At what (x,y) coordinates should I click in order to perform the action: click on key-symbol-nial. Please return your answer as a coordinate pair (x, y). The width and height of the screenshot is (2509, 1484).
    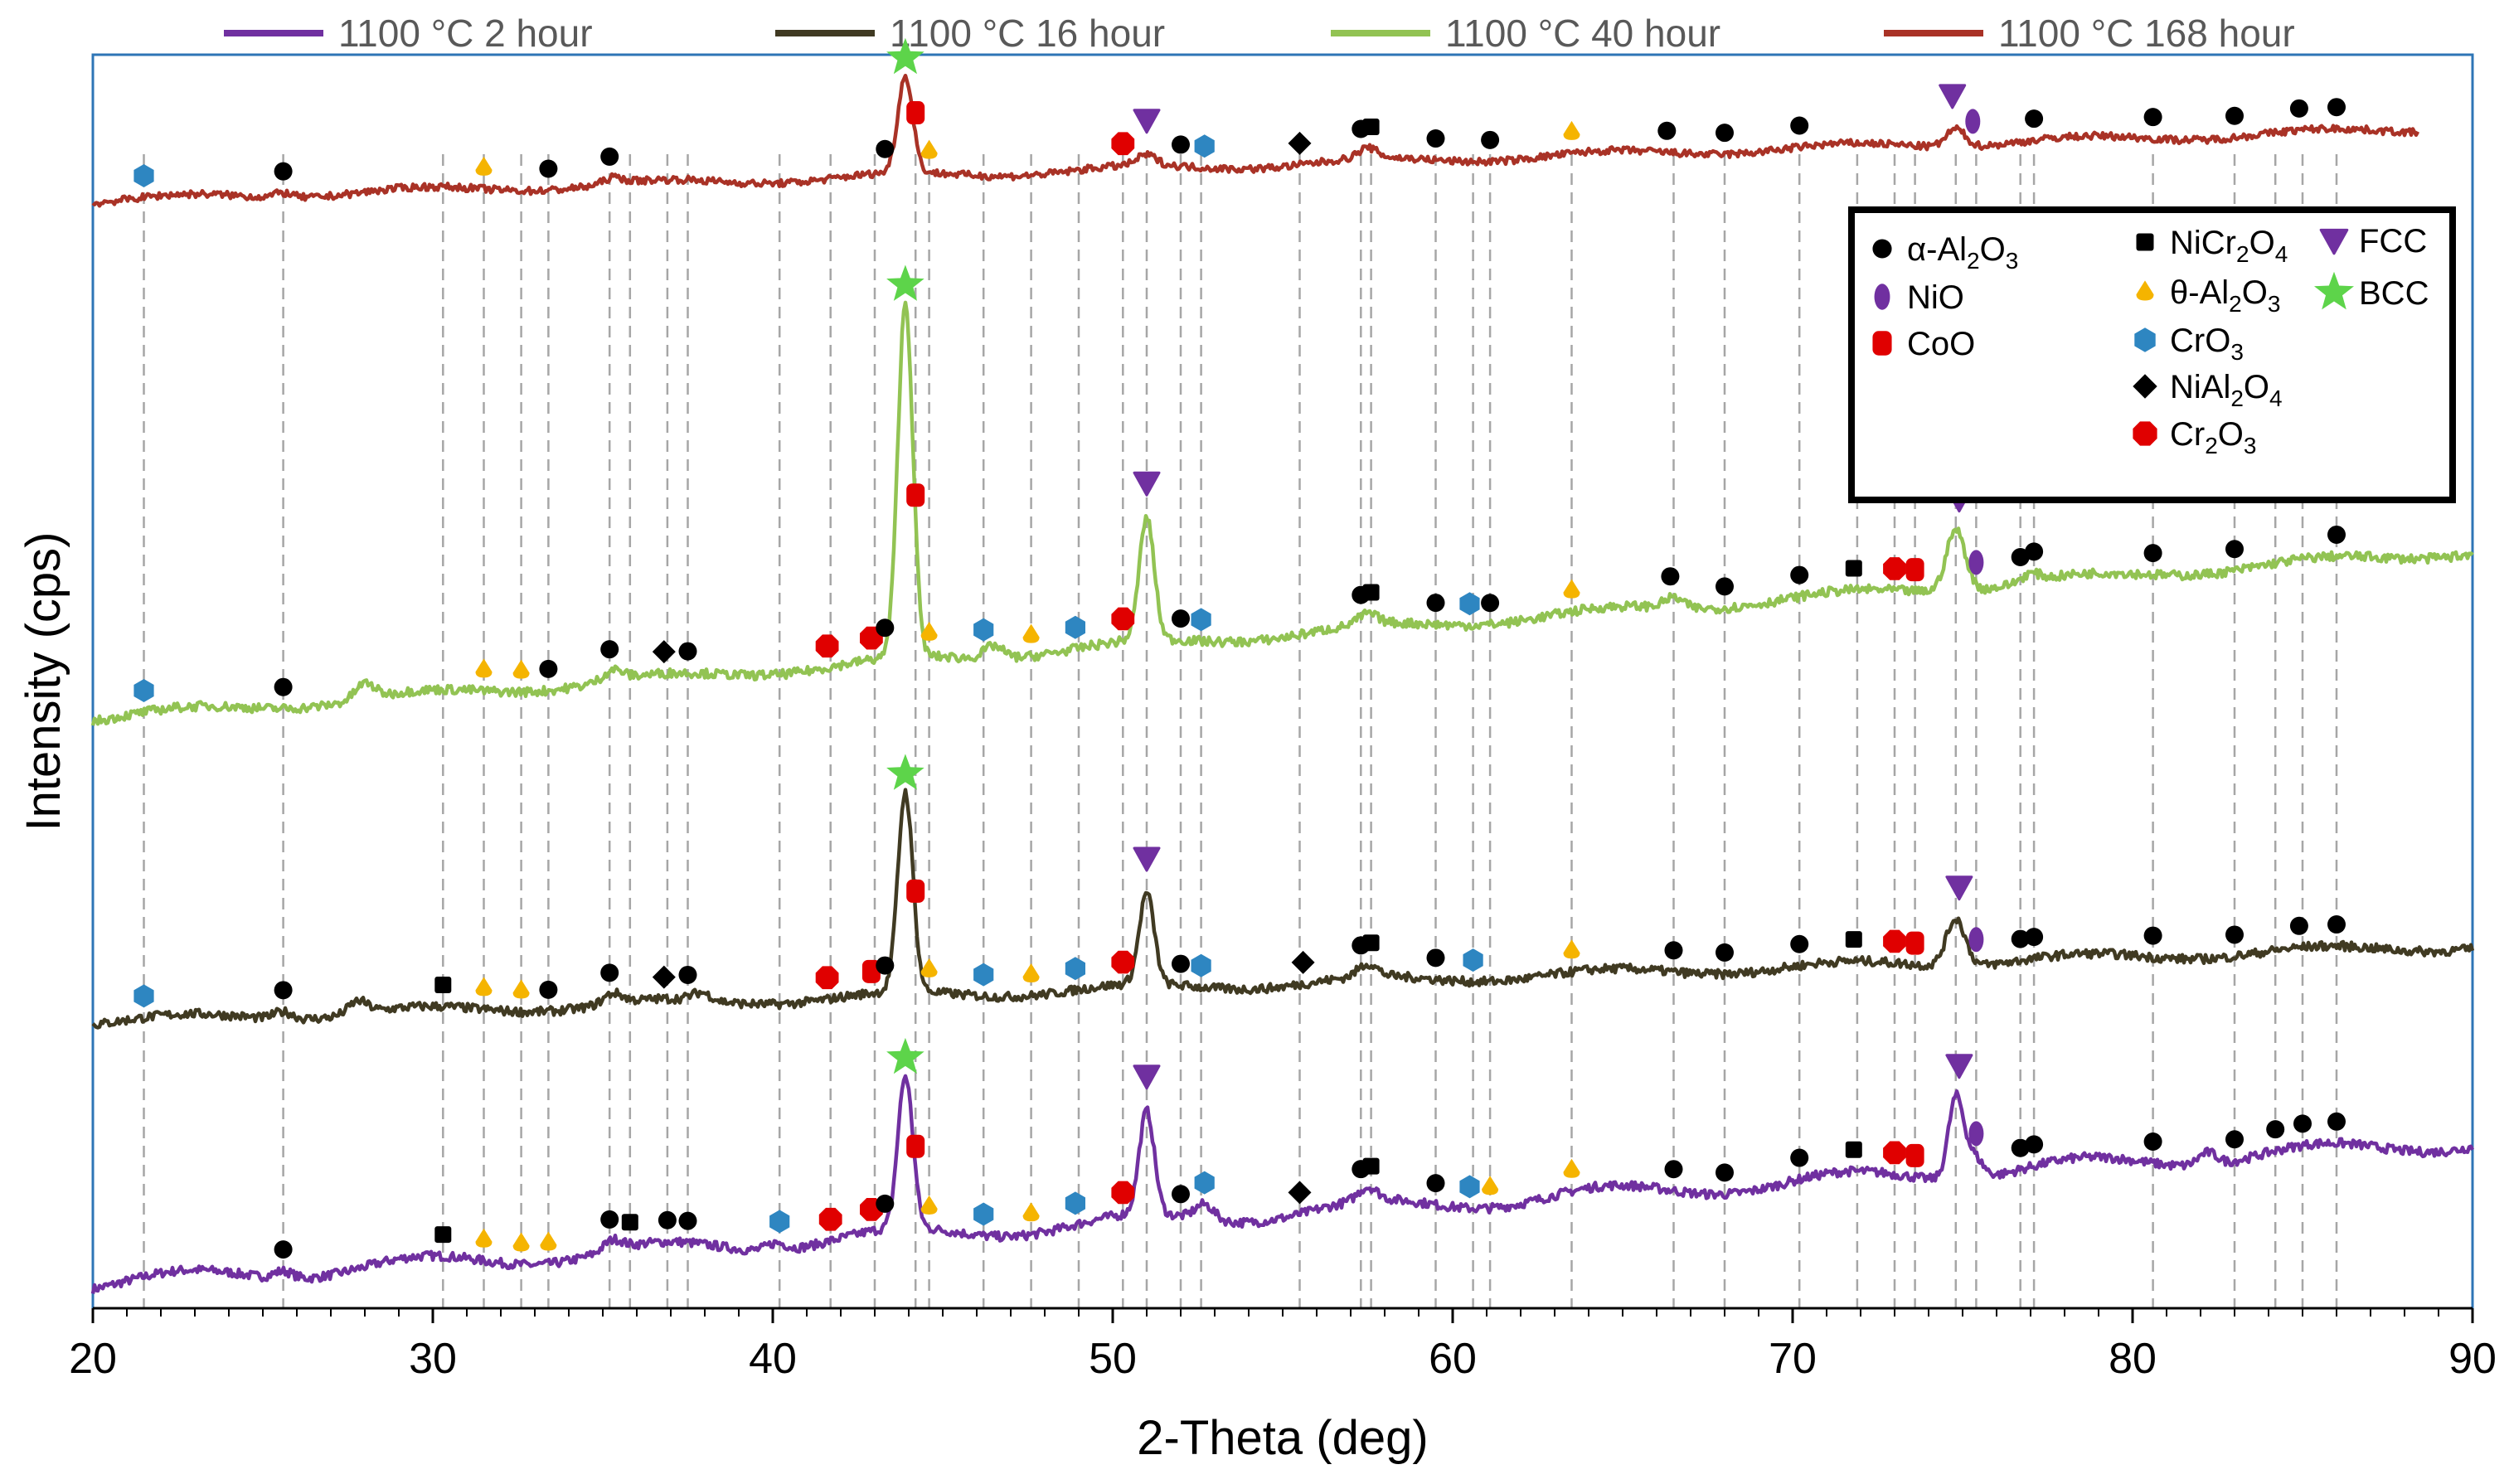
    Looking at the image, I should click on (2145, 387).